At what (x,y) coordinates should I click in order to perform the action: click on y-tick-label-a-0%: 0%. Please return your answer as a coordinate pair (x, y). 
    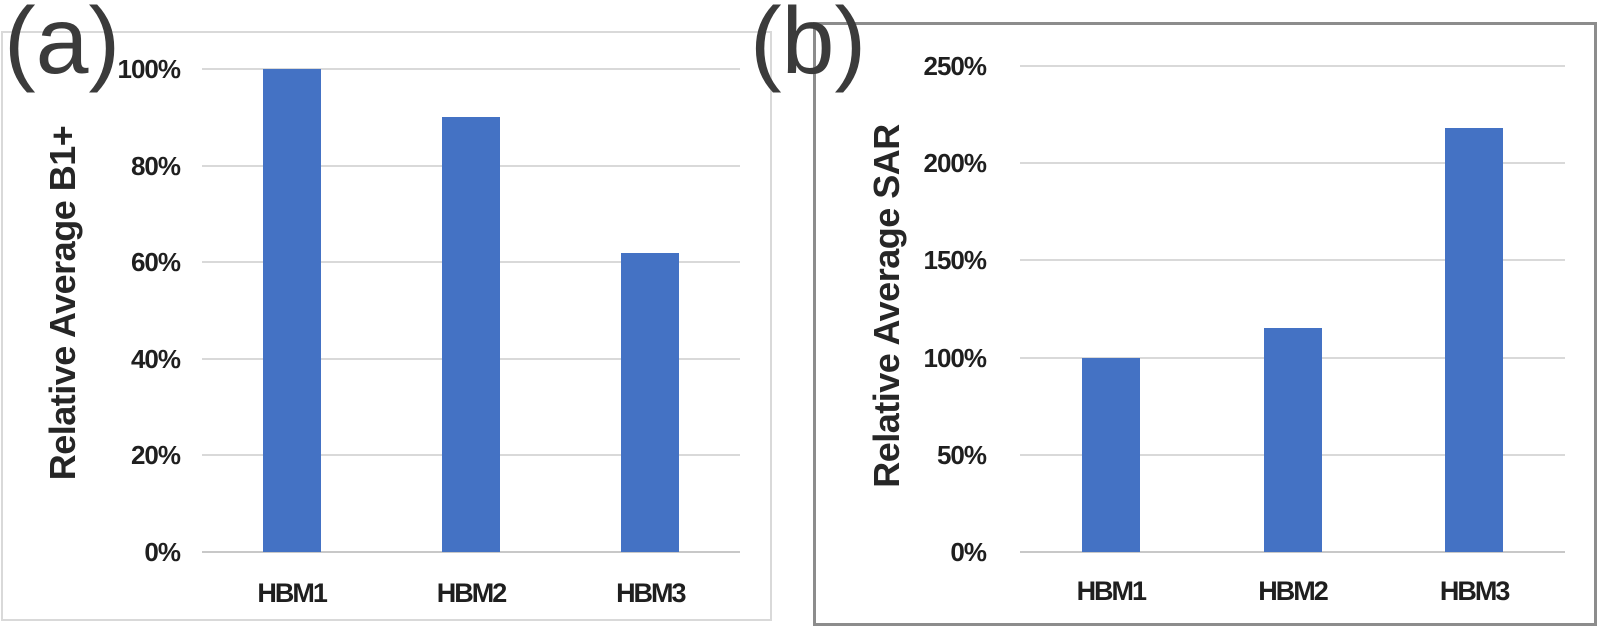
    Looking at the image, I should click on (162, 552).